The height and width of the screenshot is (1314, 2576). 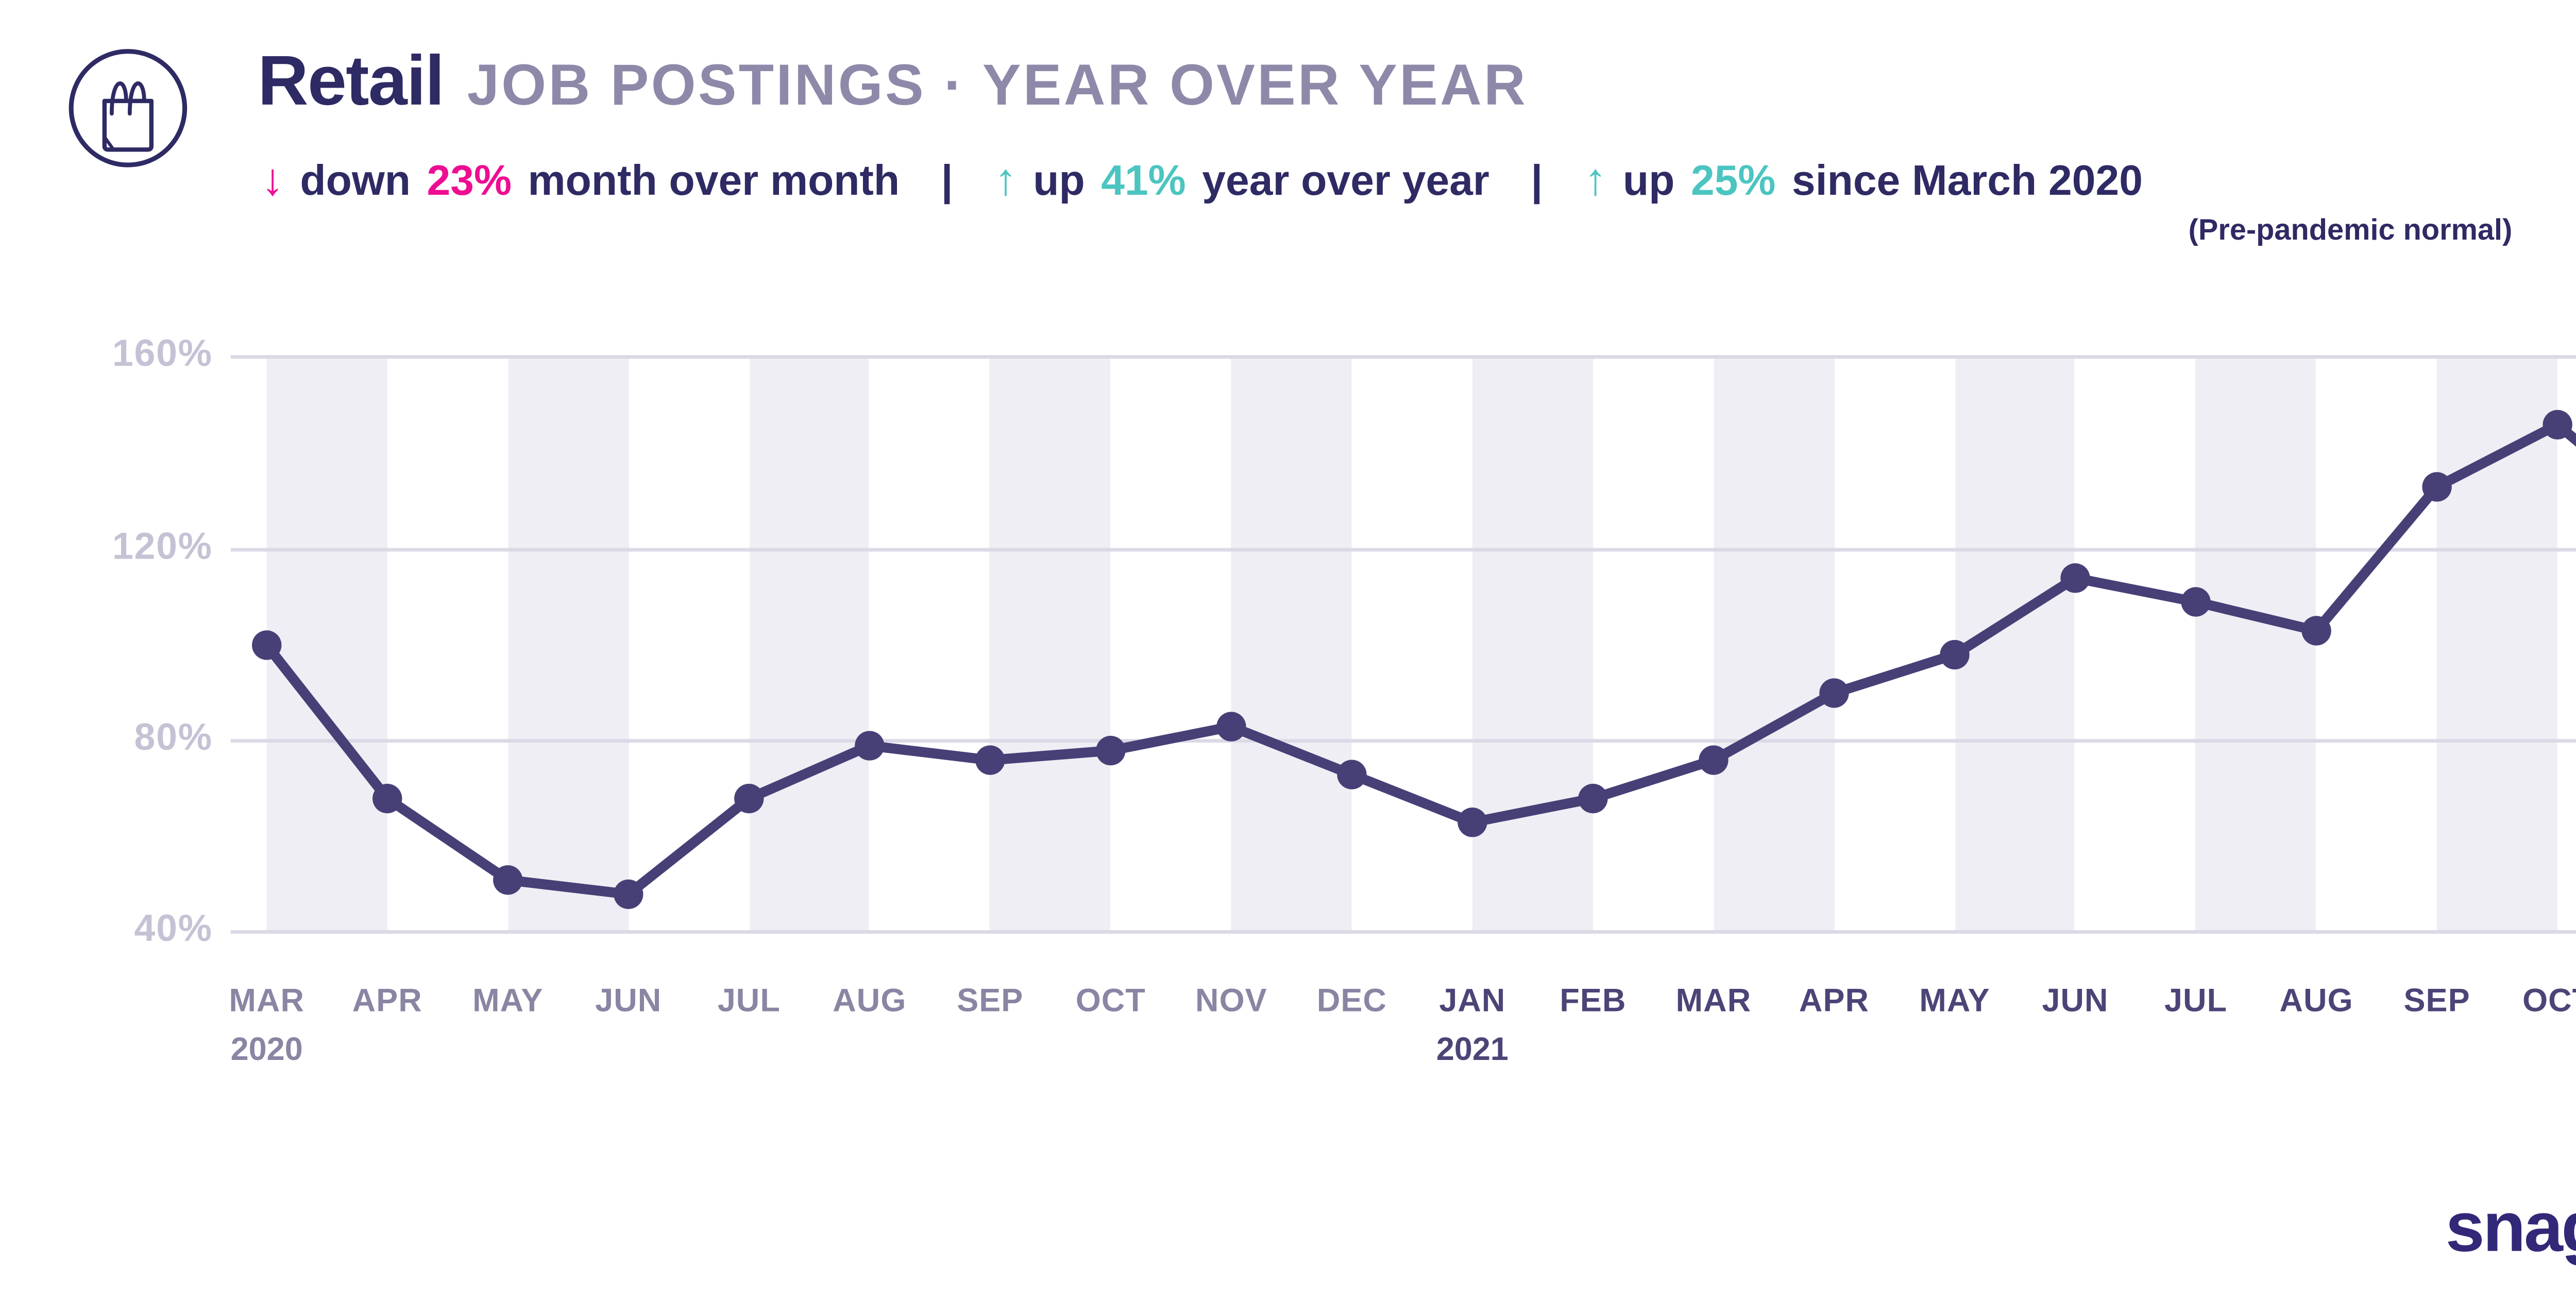 What do you see at coordinates (162, 546) in the screenshot?
I see `y-tick-label: 120%` at bounding box center [162, 546].